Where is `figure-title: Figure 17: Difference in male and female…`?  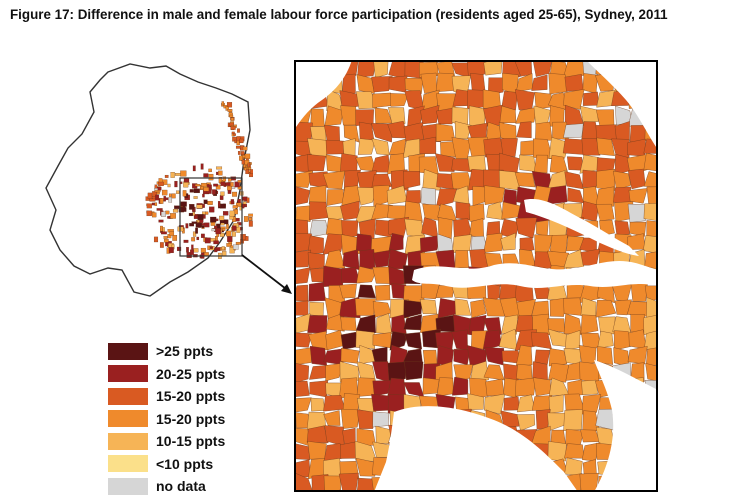 figure-title: Figure 17: Difference in male and female… is located at coordinates (339, 14).